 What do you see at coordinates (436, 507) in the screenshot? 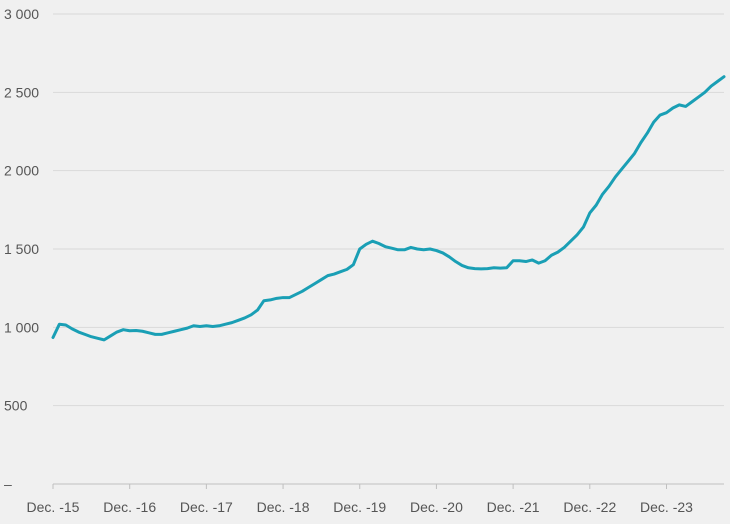
I see `x-tick-label: Dec. -20` at bounding box center [436, 507].